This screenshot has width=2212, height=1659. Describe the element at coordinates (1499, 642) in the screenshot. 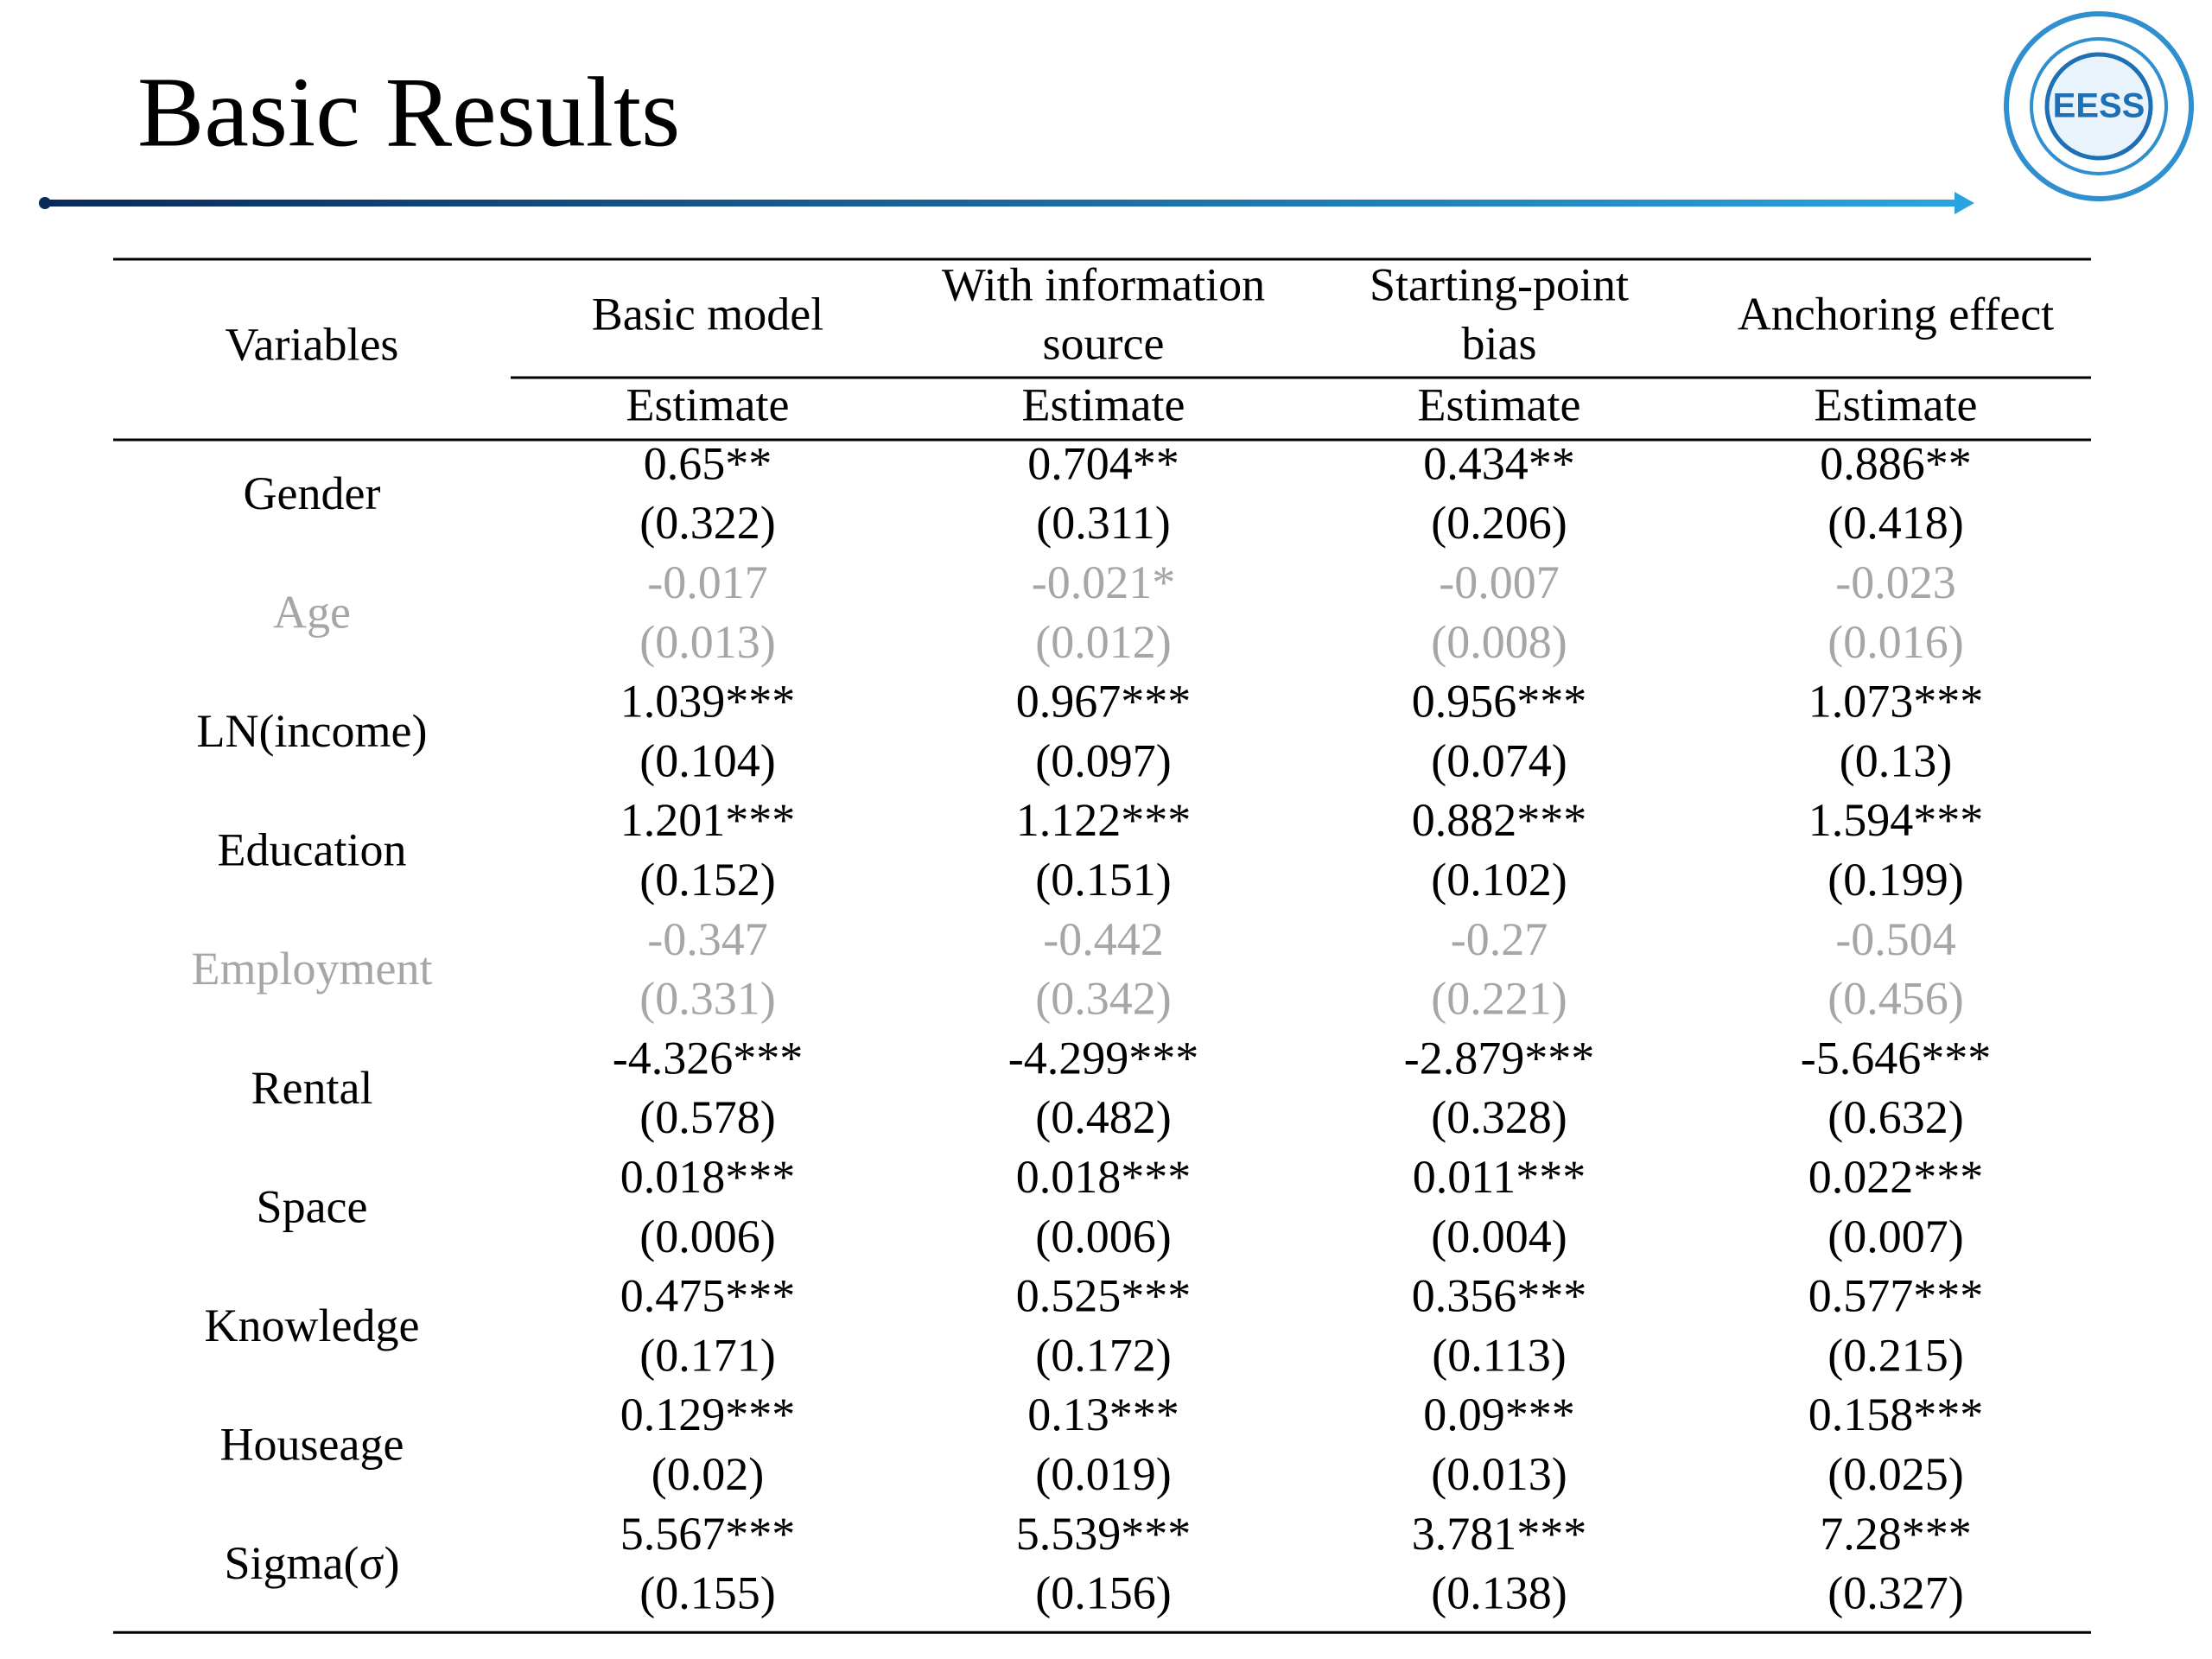

I see `std-error: (0.008)` at that location.